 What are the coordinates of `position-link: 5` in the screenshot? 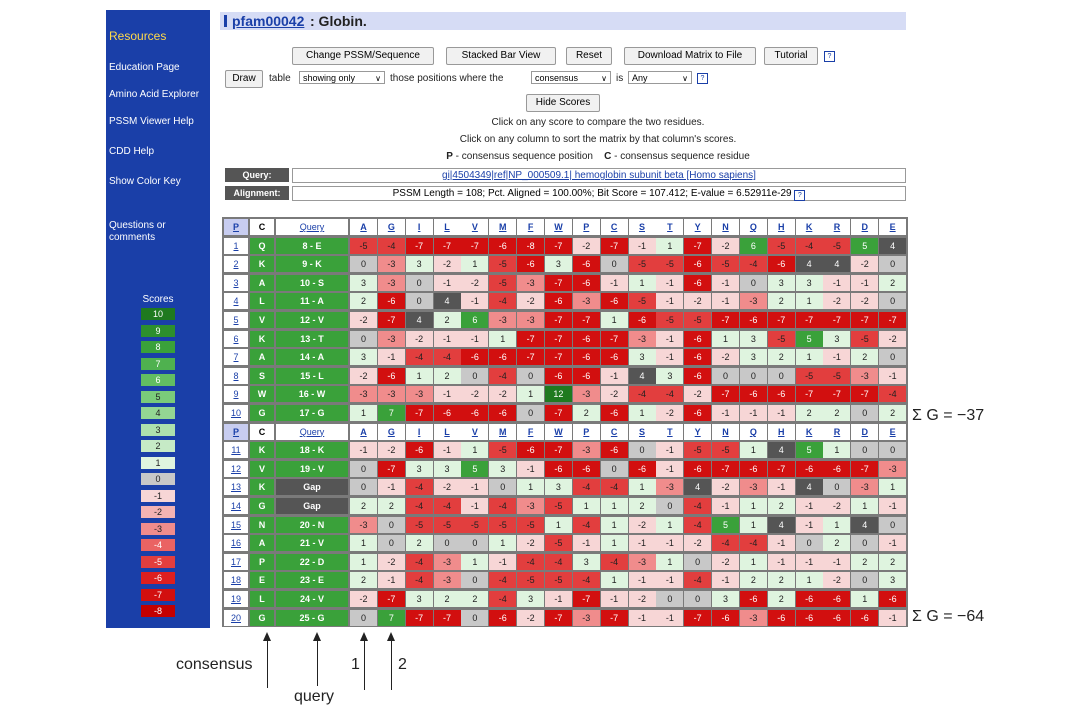 It's located at (236, 320).